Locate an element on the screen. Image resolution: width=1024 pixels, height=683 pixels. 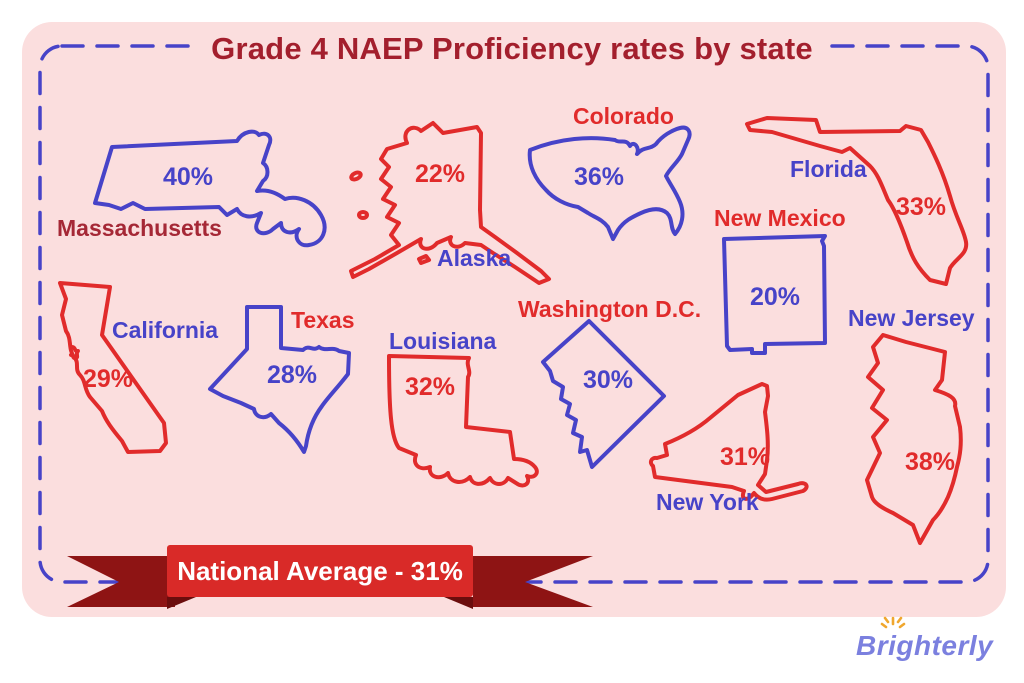
new-mexico-shape is located at coordinates (774, 294).